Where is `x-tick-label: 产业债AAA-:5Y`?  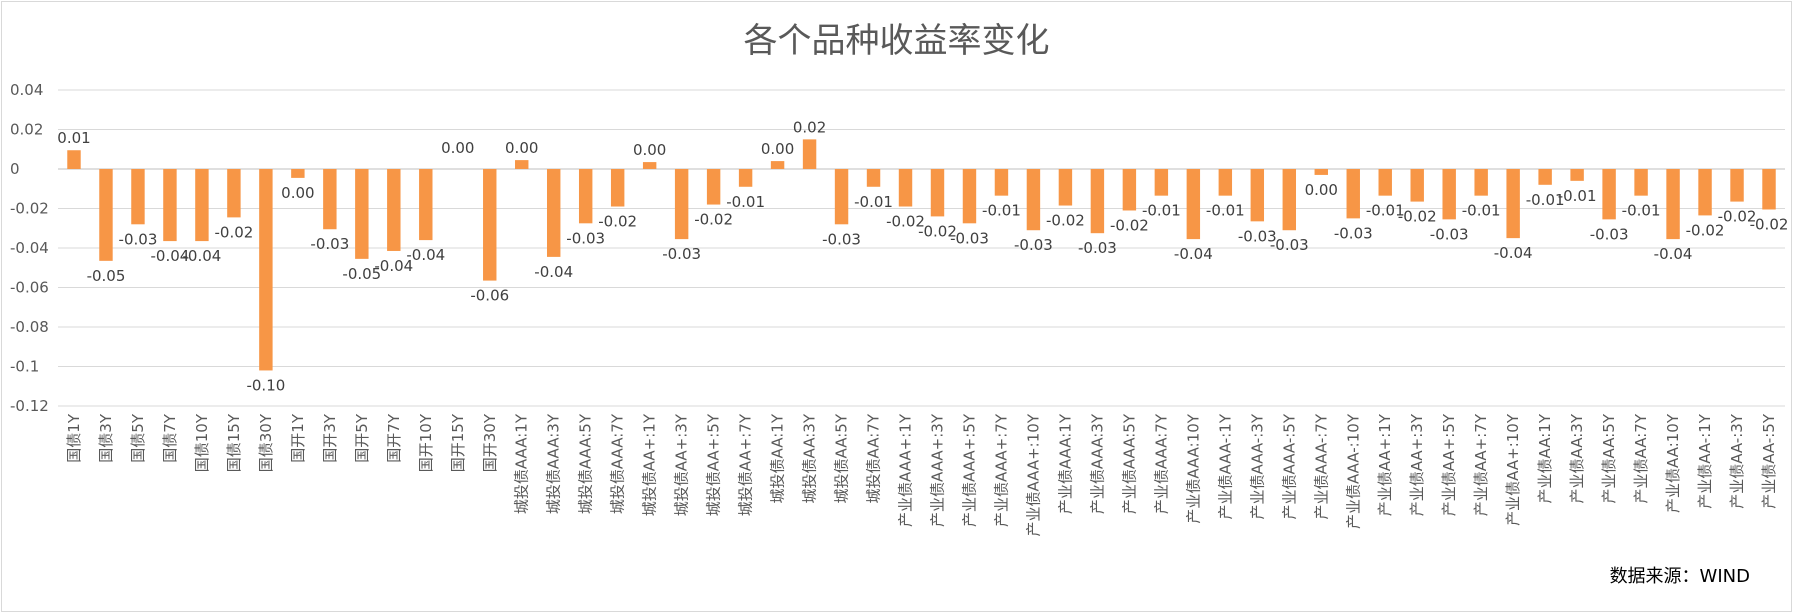 x-tick-label: 产业债AAA-:5Y is located at coordinates (1289, 466).